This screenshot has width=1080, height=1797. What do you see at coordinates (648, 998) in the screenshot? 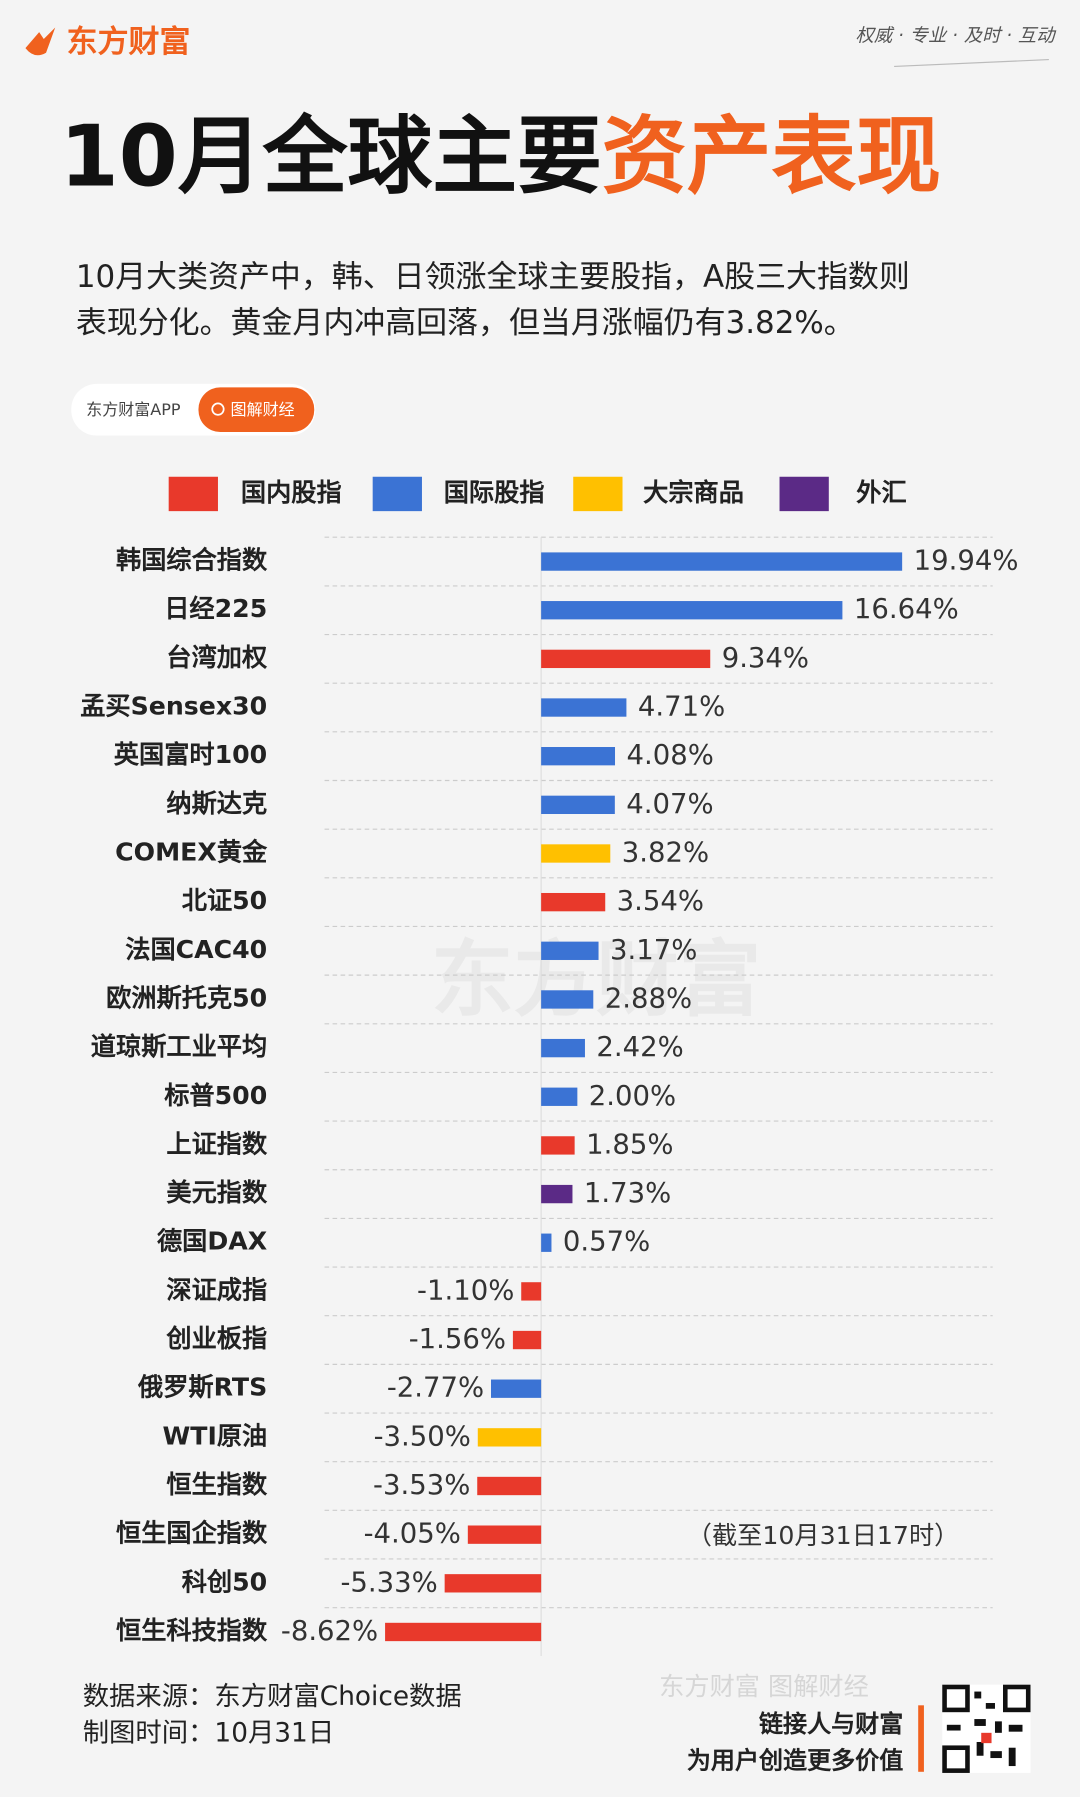
I see `value-label: 2.88%` at bounding box center [648, 998].